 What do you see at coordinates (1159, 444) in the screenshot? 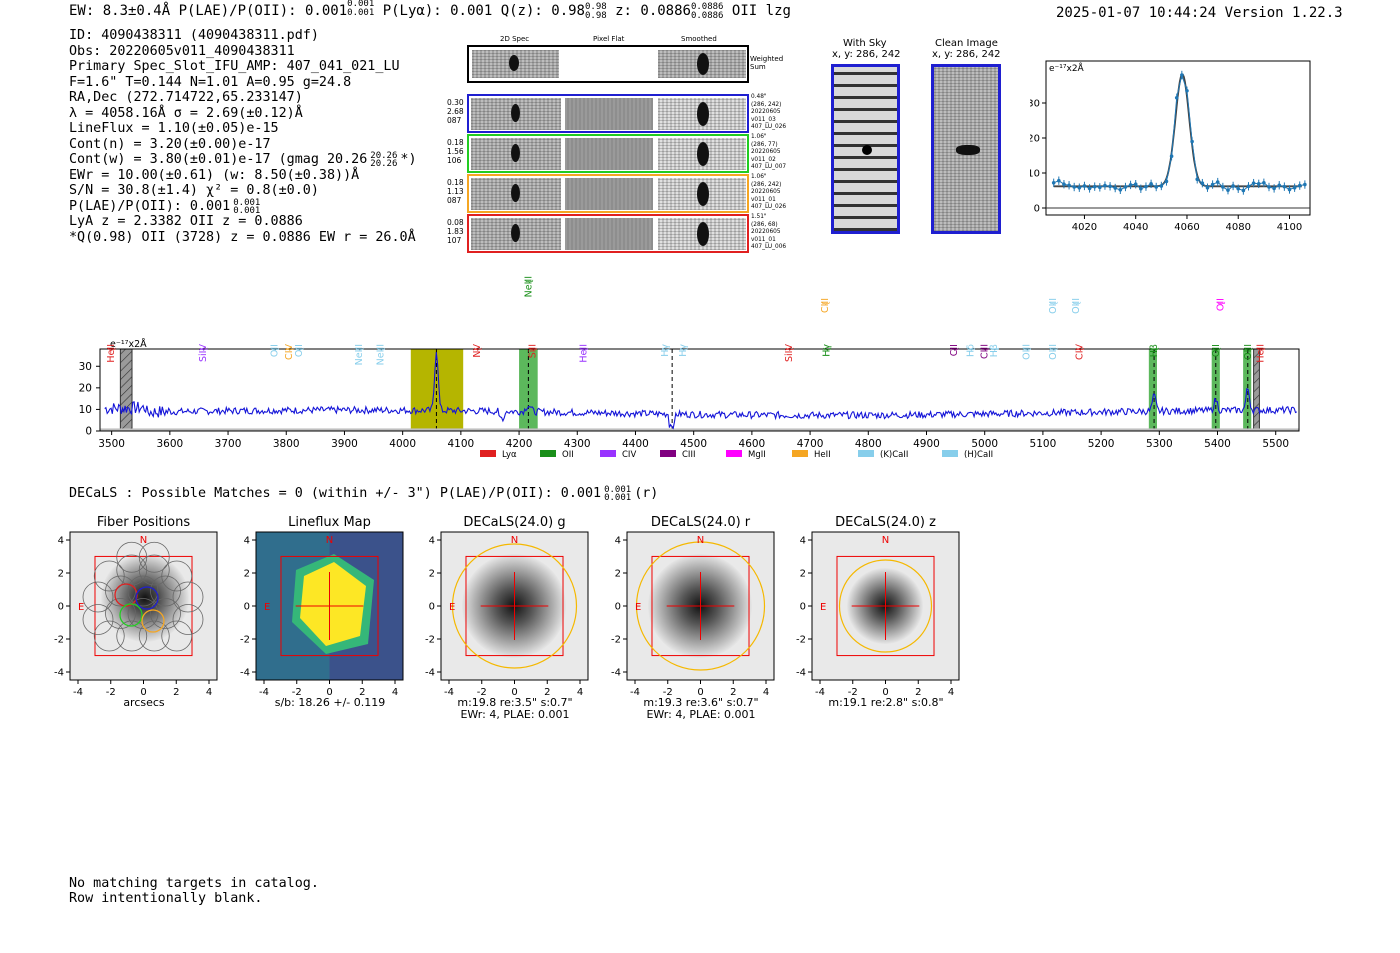
I see `spectrum-xtick-label: 5300` at bounding box center [1159, 444].